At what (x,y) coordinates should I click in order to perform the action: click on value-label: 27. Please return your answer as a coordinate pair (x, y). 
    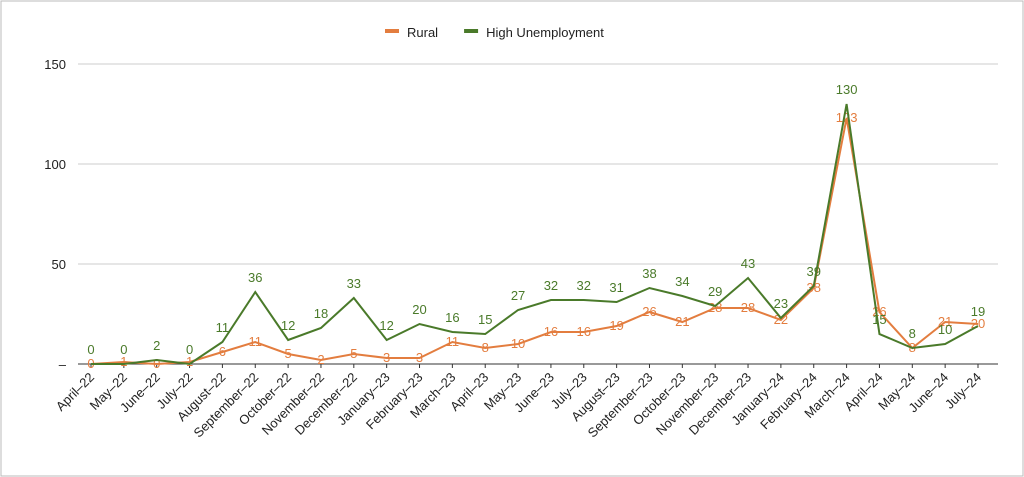
    Looking at the image, I should click on (518, 295).